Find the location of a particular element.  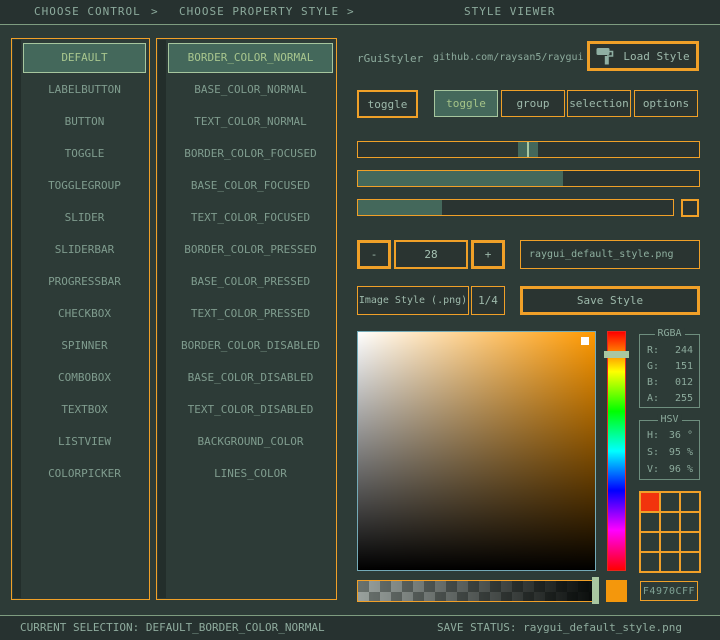

section-title-choose-control: CHOOSE CONTROL is located at coordinates (87, 11).